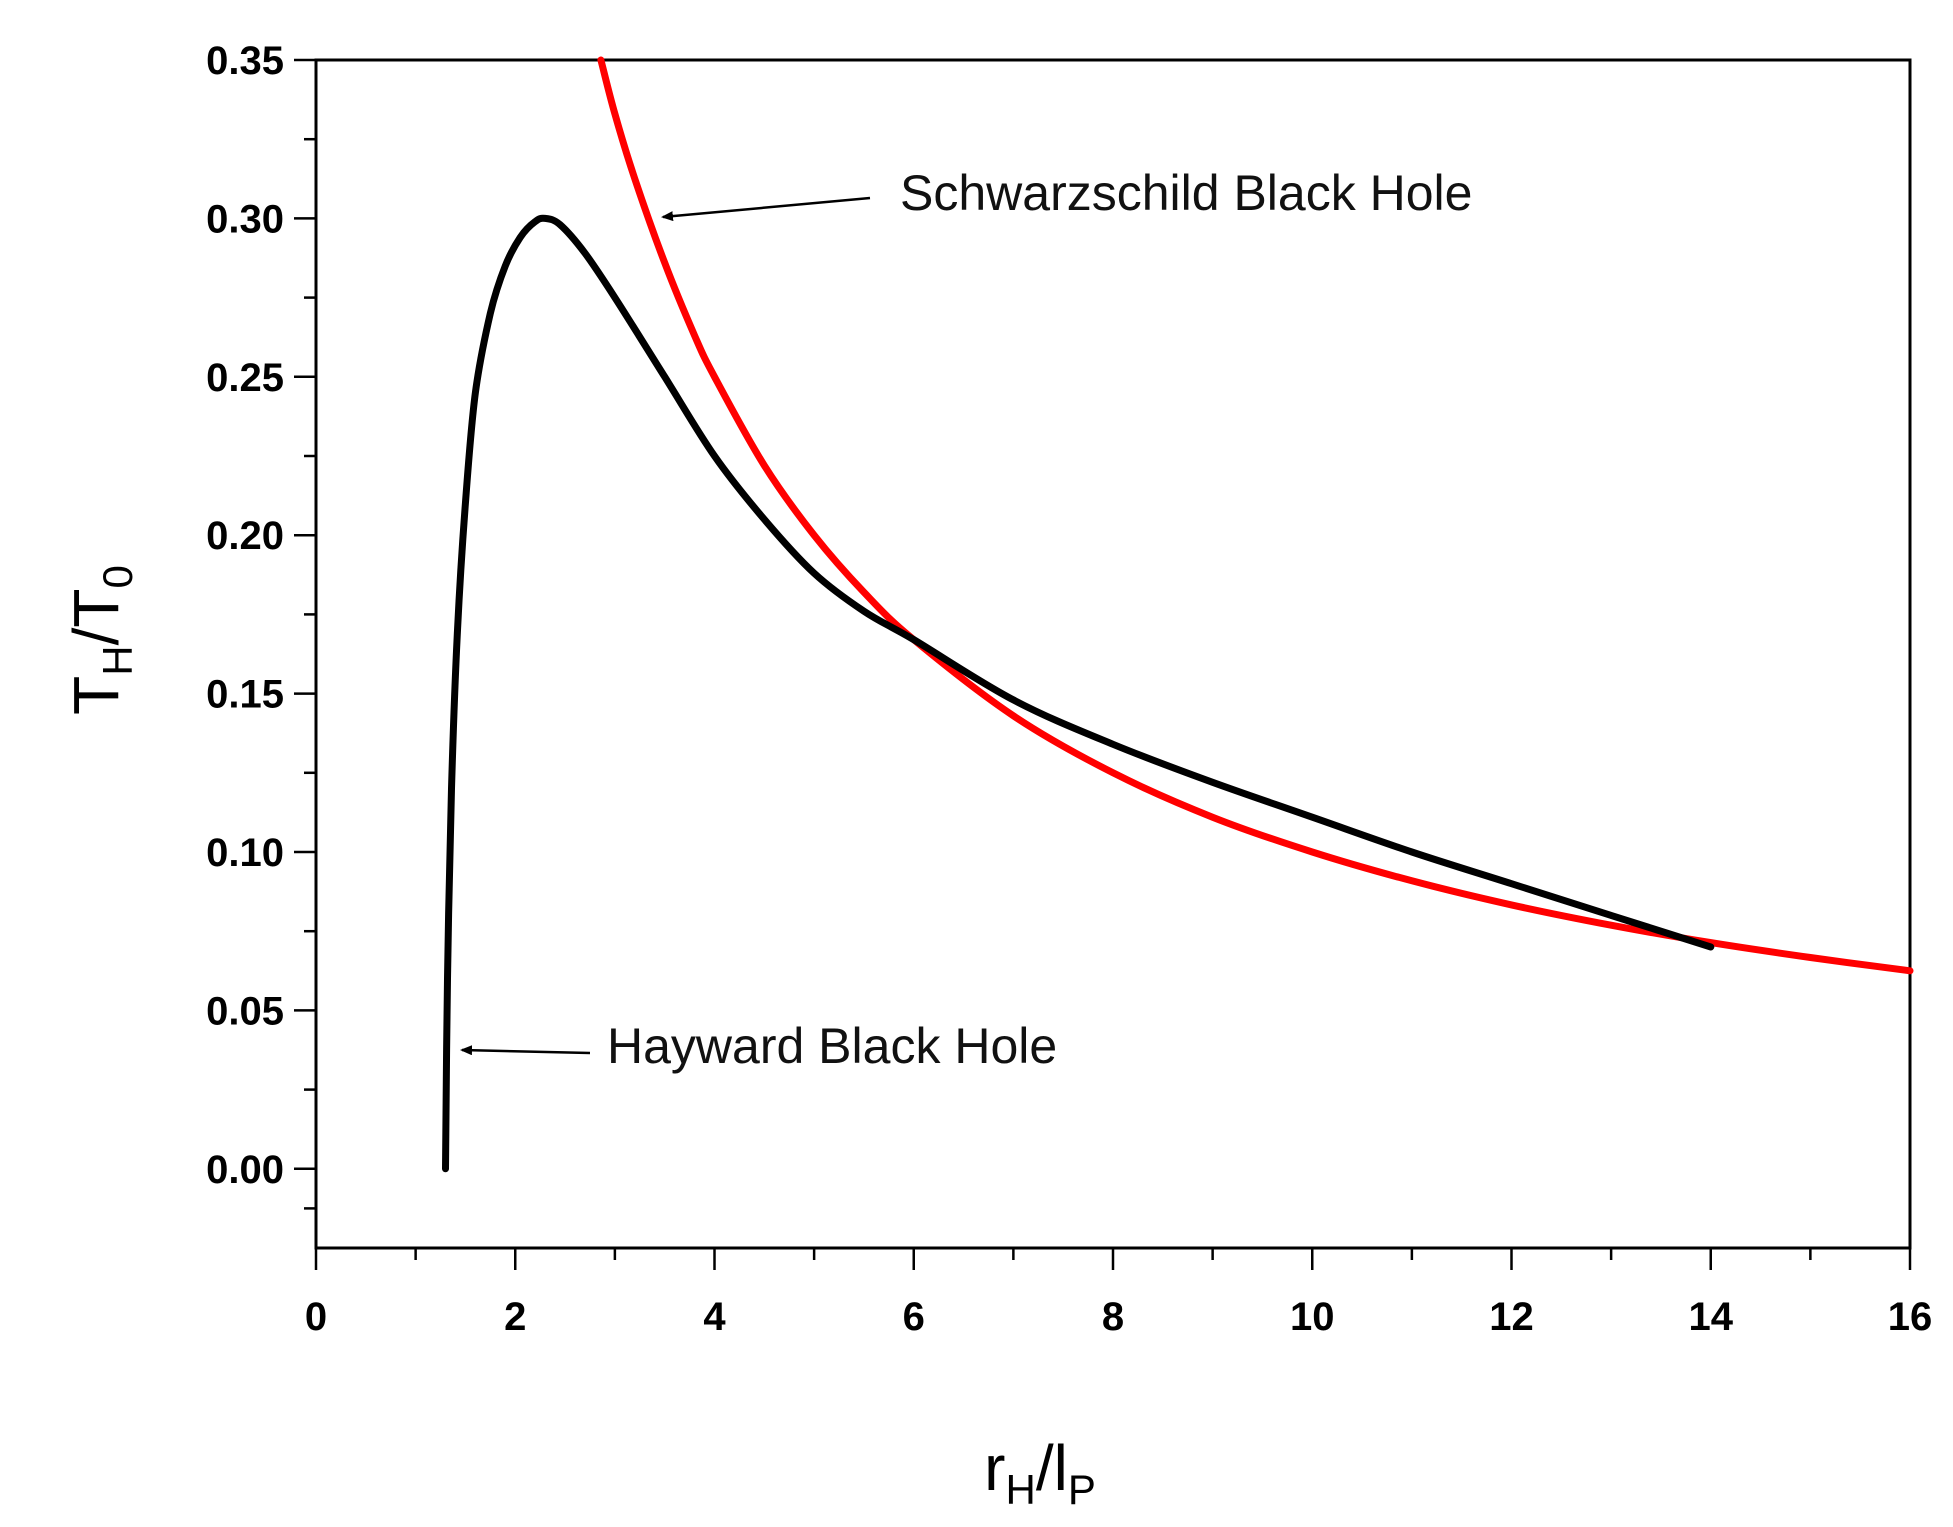 The width and height of the screenshot is (1953, 1527). Describe the element at coordinates (914, 1317) in the screenshot. I see `x-tick-label: 6` at that location.